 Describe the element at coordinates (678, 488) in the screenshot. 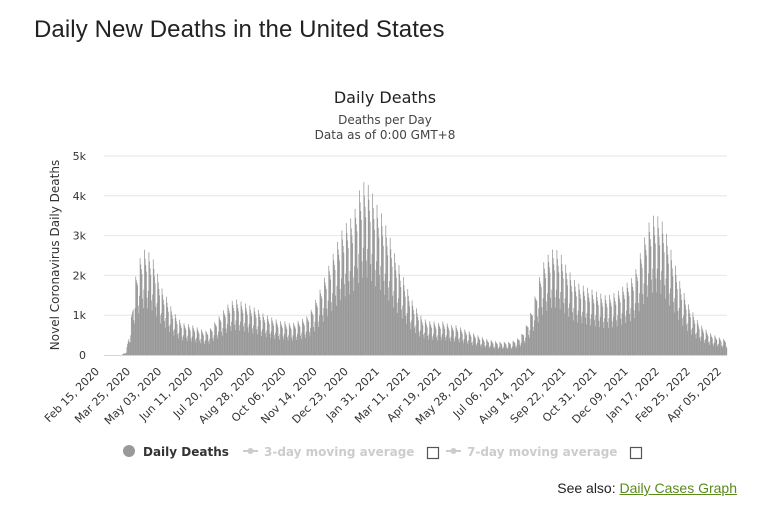

I see `daily-cases-graph-link: Daily Cases Graph` at that location.